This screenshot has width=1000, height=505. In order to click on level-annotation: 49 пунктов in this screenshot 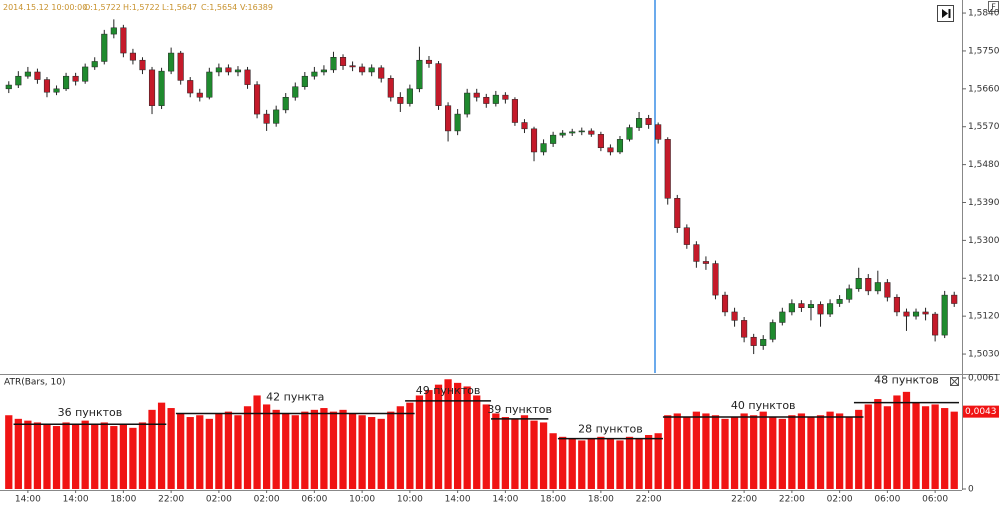, I will do `click(448, 390)`.